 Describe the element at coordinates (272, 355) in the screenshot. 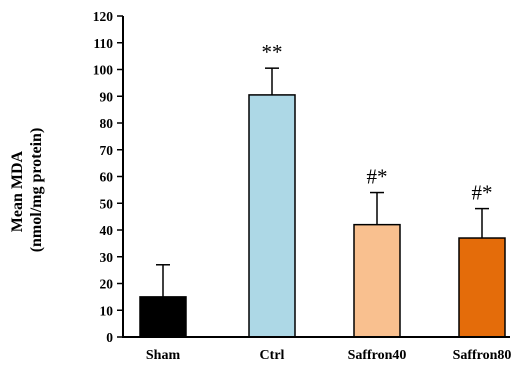

I see `category-label-ctrl: Ctrl` at that location.